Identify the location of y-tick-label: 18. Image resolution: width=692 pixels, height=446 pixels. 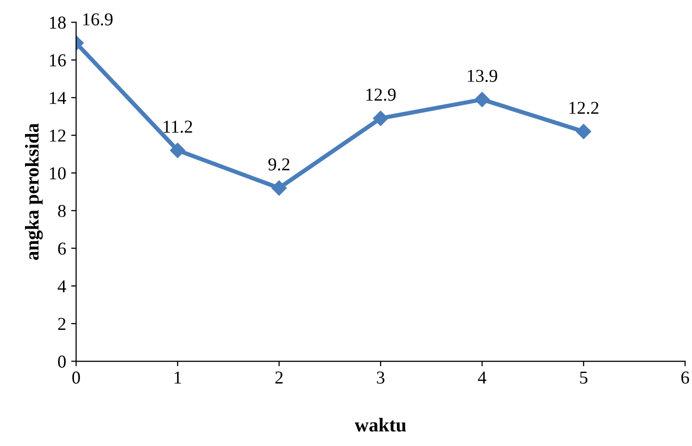
(58, 22).